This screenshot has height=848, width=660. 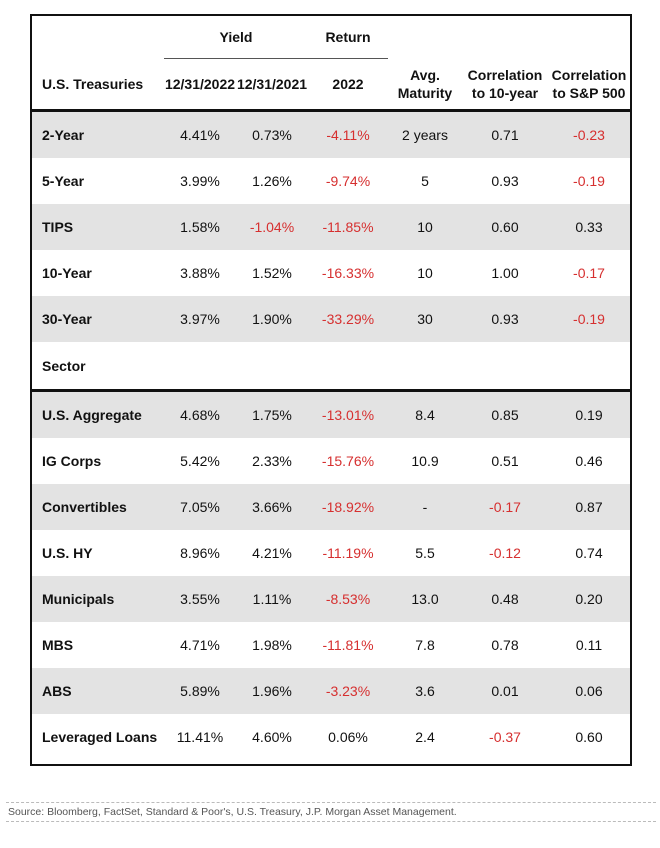 I want to click on table-row: Convertibles 7.05% 3.66% -18.92% - -0.17 0.87, so click(x=331, y=507).